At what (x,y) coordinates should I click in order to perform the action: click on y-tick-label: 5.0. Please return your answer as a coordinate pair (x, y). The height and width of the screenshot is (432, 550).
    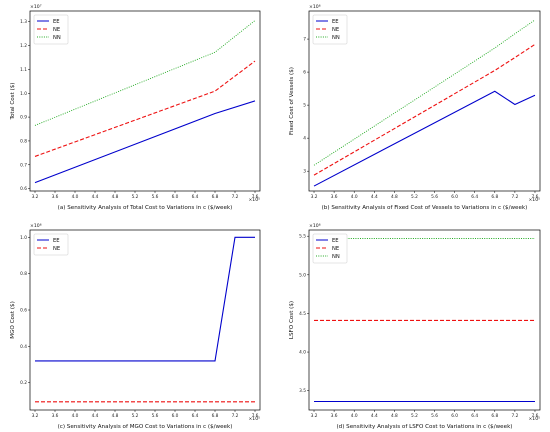
    Looking at the image, I should click on (302, 275).